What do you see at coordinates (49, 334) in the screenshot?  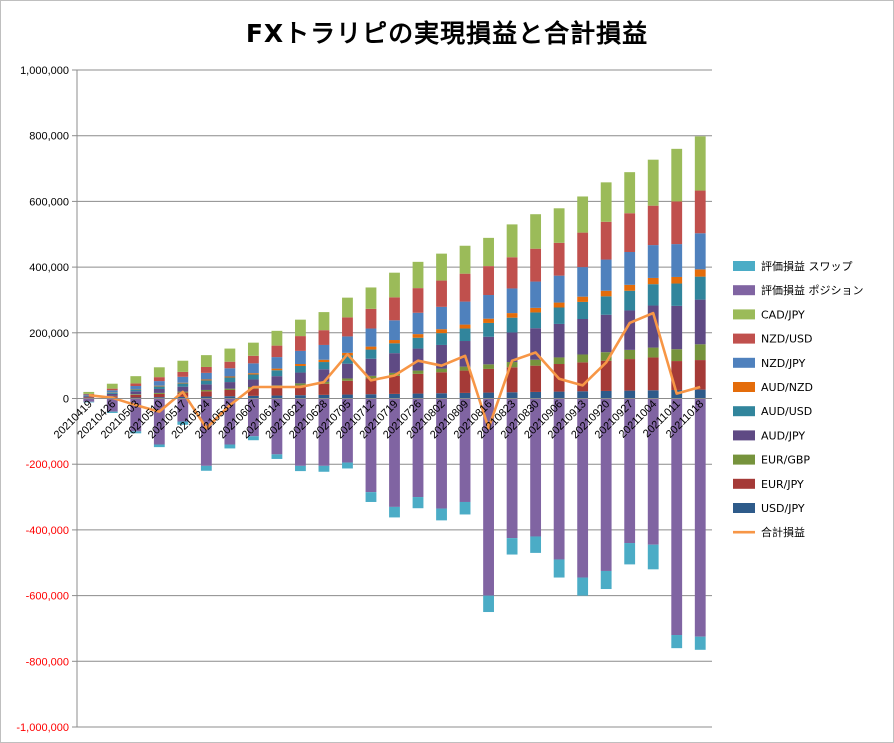 I see `y-tick-label: 200,000` at bounding box center [49, 334].